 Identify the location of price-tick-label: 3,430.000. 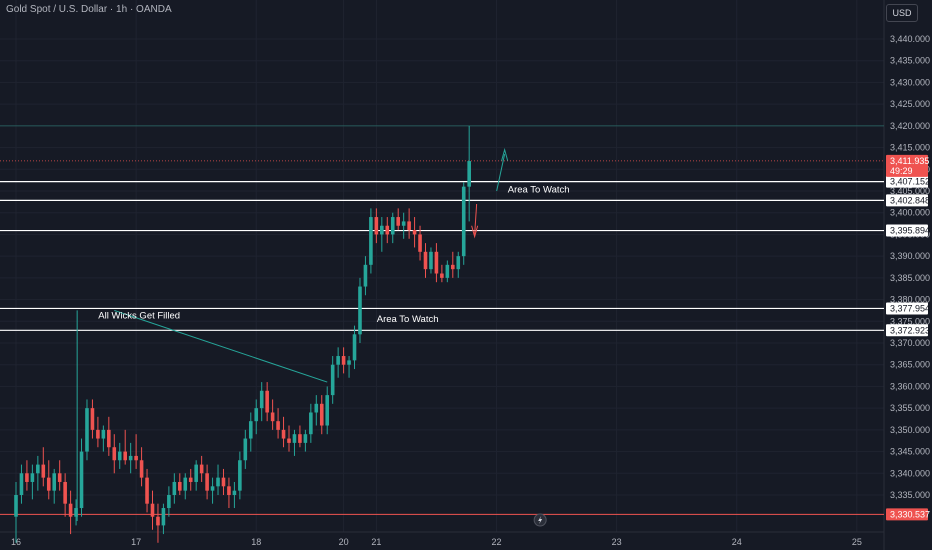
(910, 82).